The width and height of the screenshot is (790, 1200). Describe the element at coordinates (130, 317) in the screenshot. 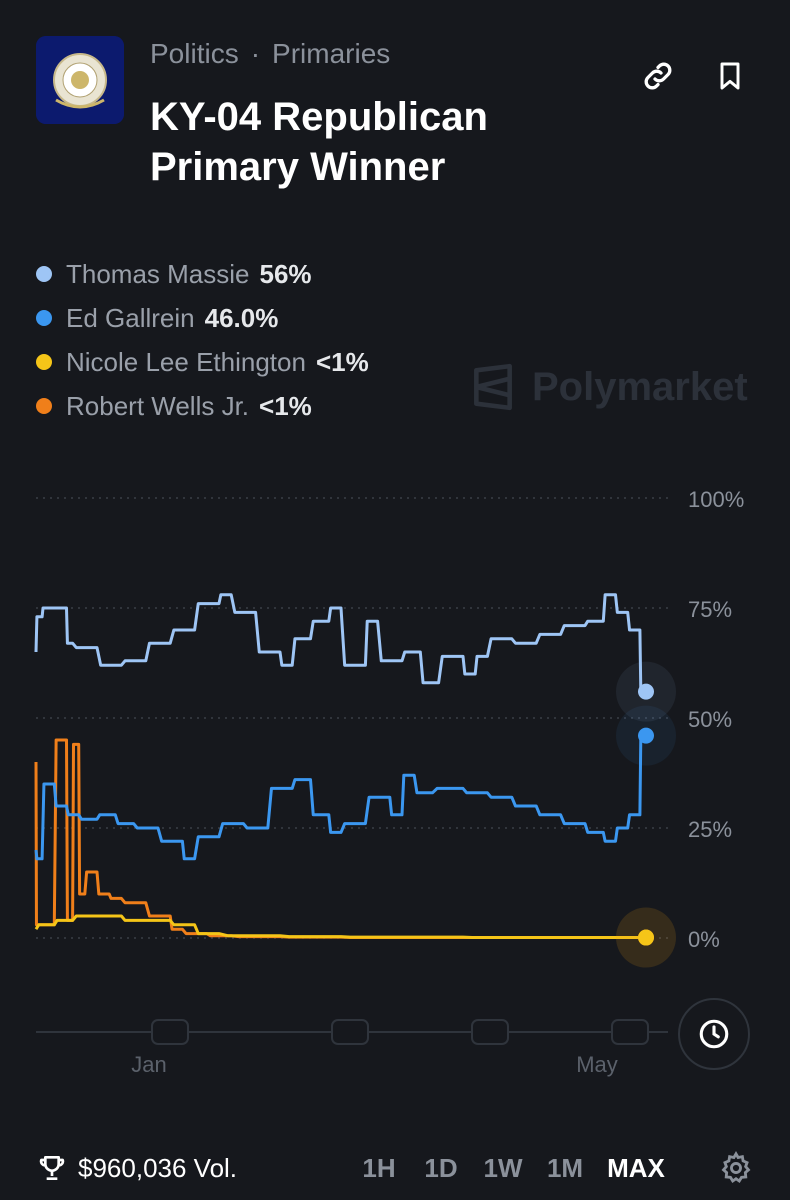

I see `legend-name: Ed Gallrein` at that location.